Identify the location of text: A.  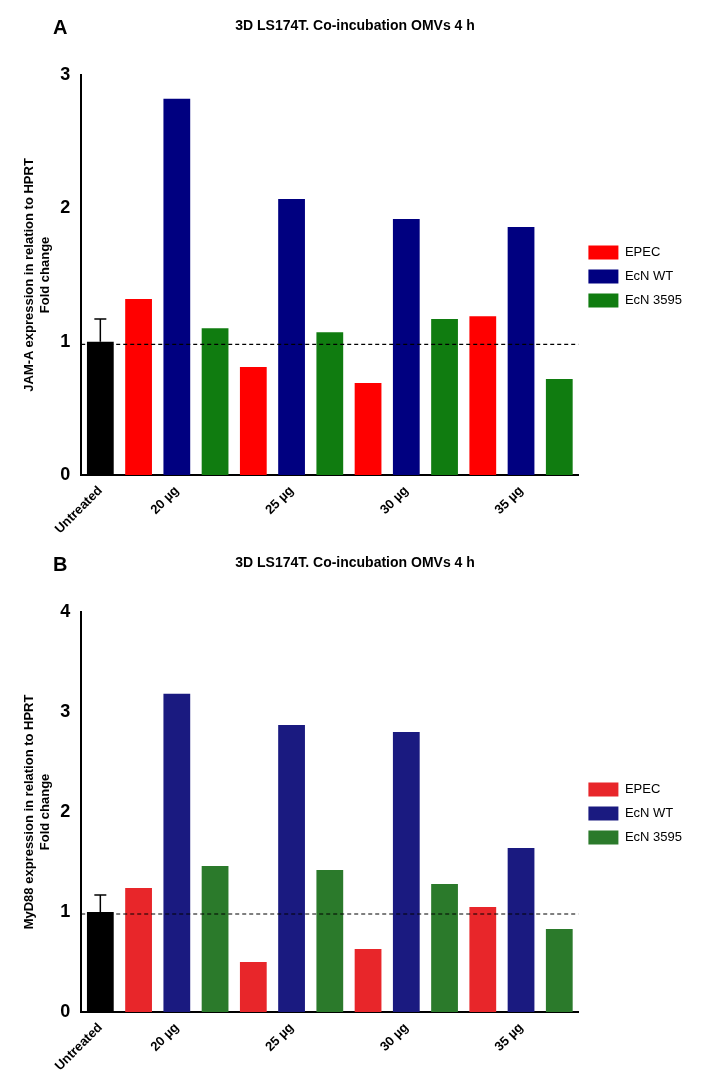
(60, 27).